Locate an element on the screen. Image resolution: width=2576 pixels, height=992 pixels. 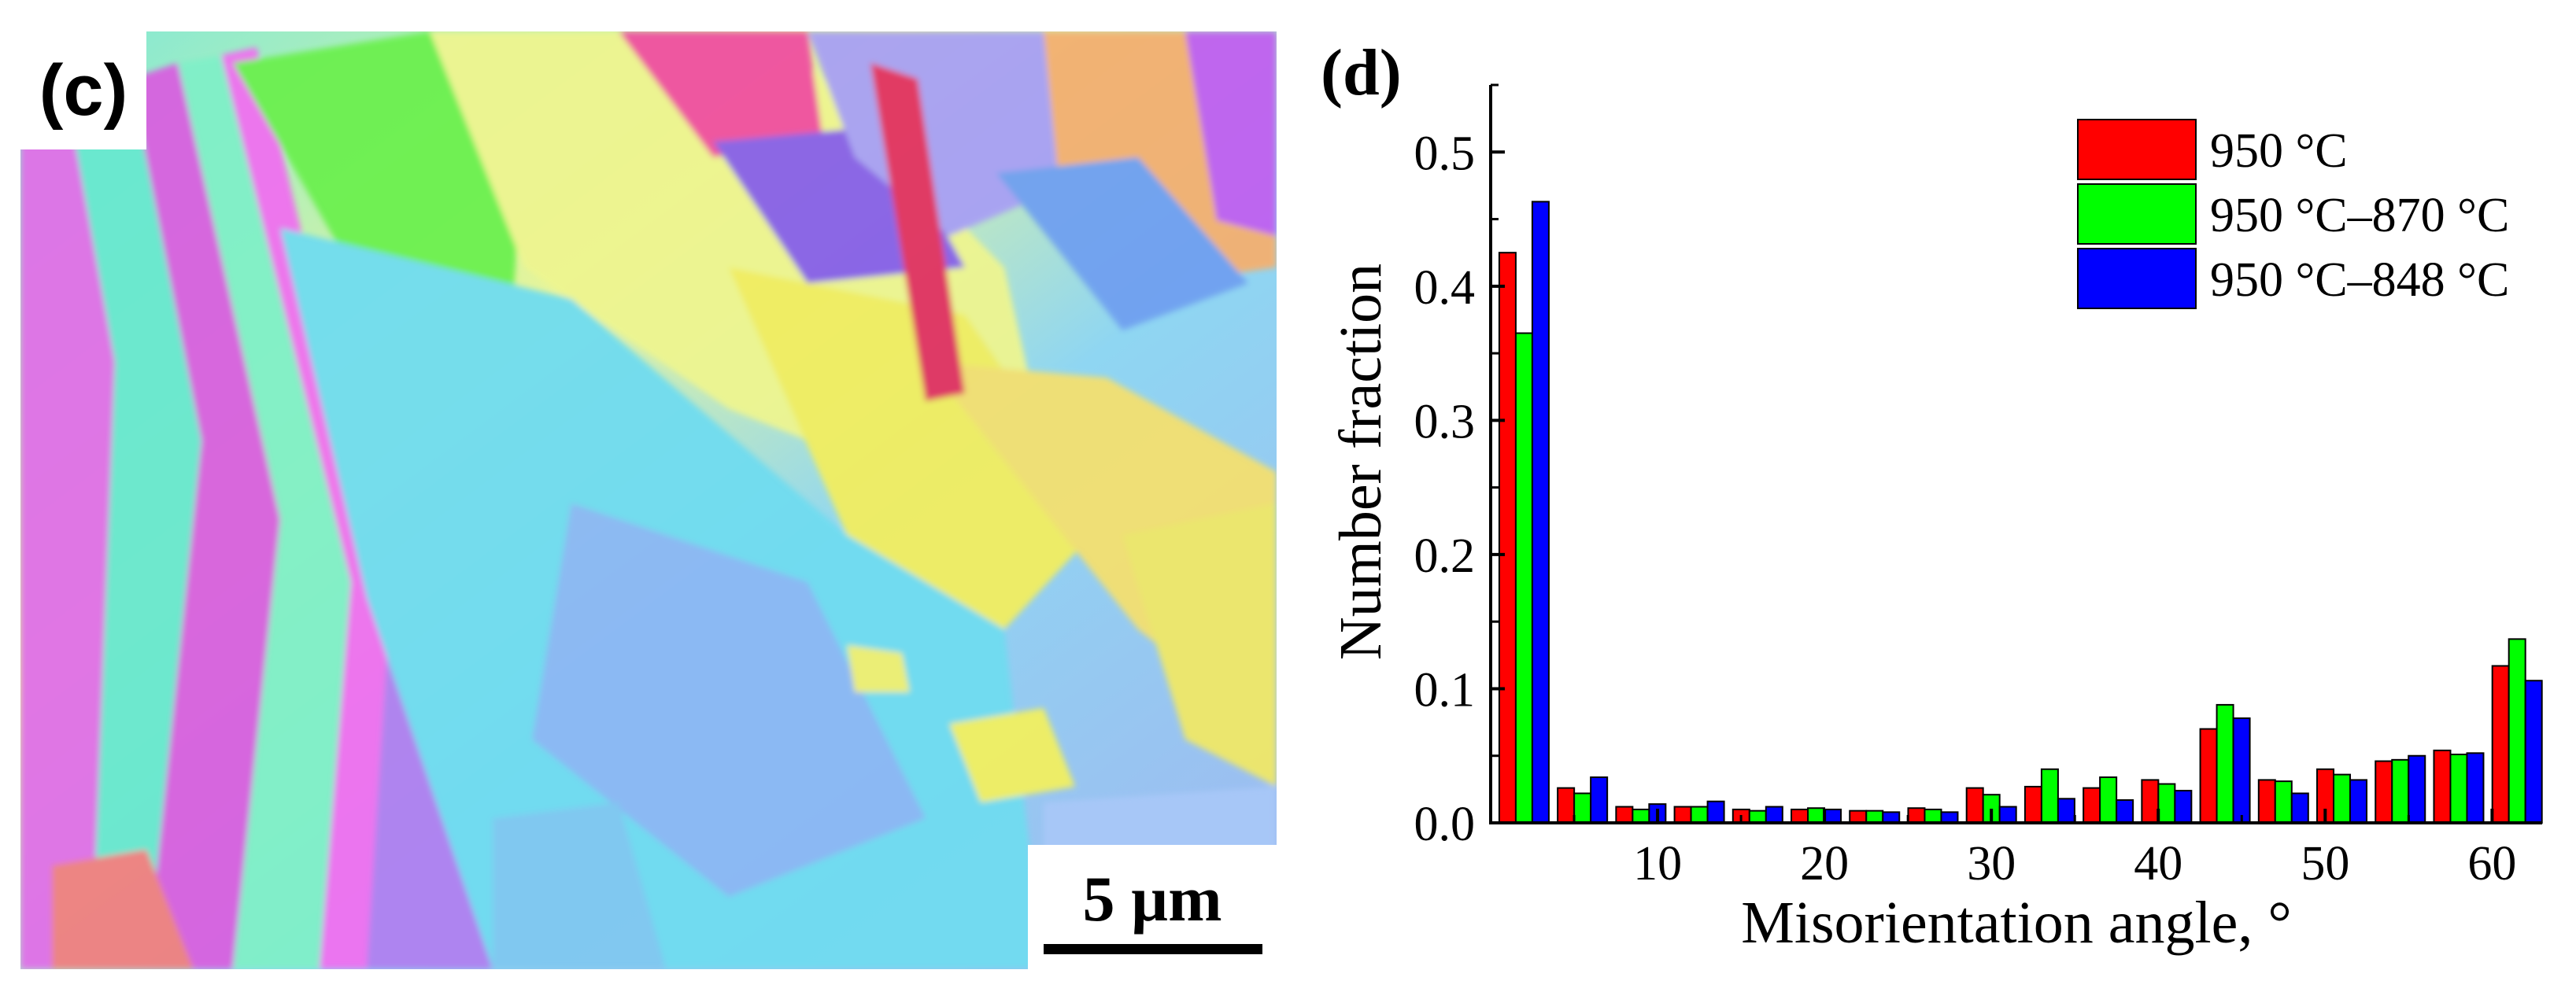
y-tick-label-3: 0.3 is located at coordinates (1445, 421).